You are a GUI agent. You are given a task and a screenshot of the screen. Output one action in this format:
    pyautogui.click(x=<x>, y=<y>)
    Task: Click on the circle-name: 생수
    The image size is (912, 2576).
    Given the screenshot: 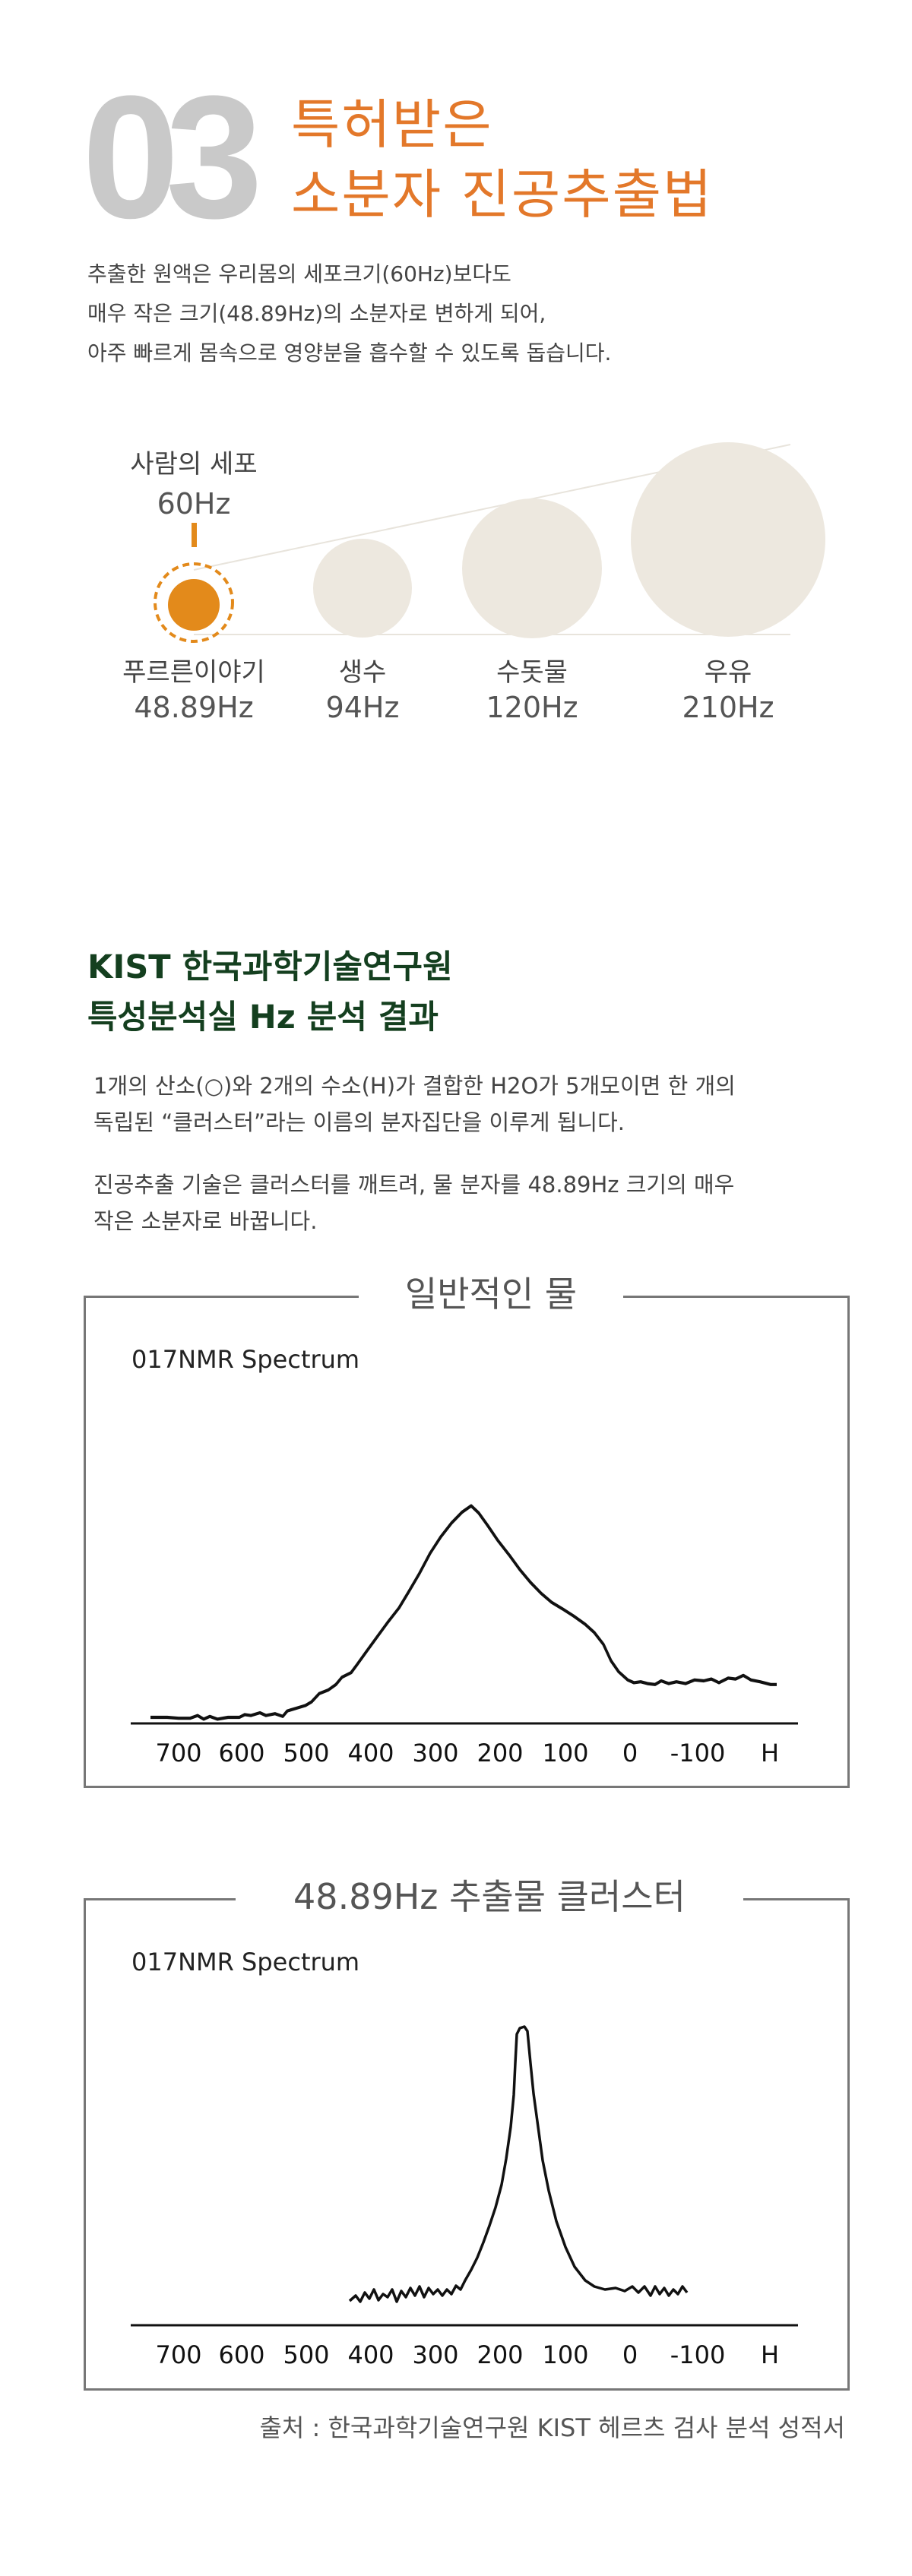 What is the action you would take?
    pyautogui.click(x=363, y=672)
    